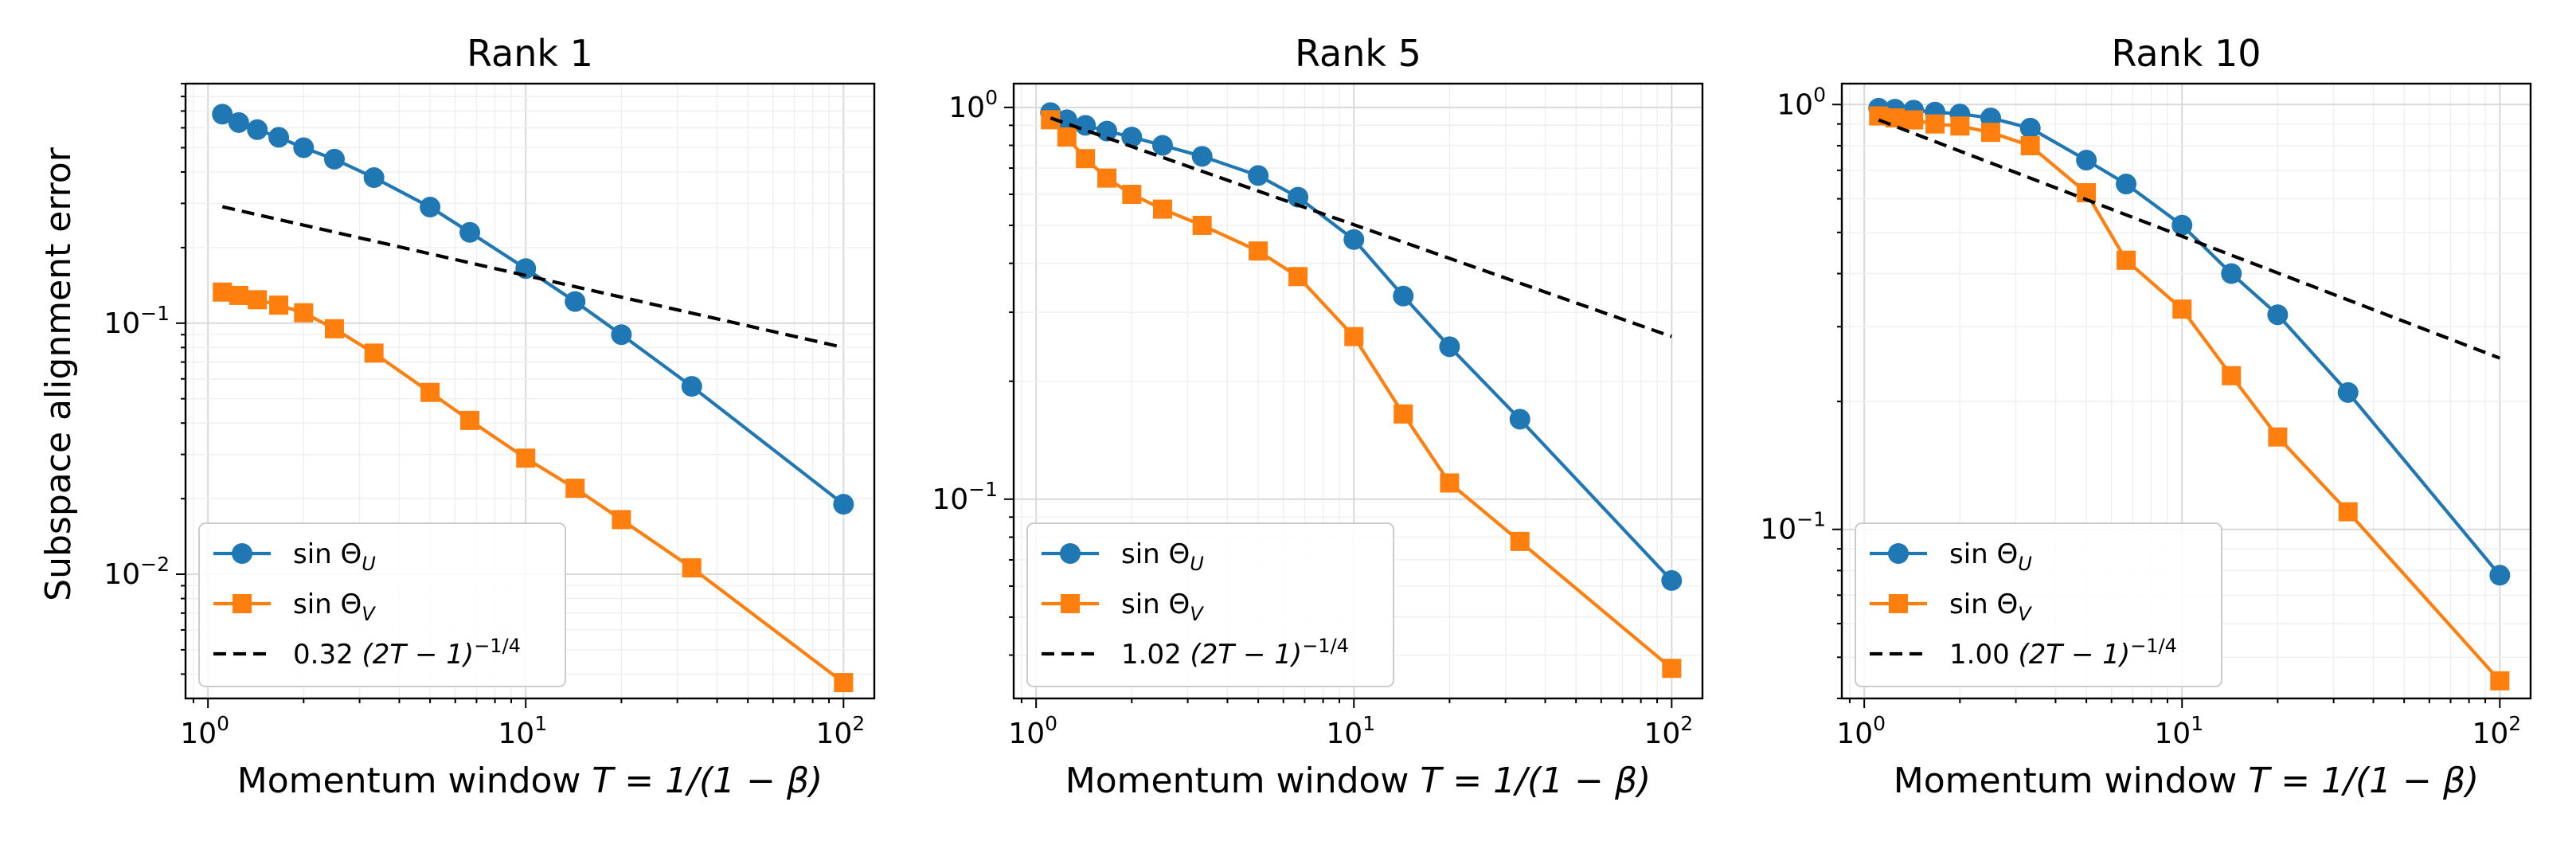 The image size is (2576, 841). What do you see at coordinates (1358, 53) in the screenshot?
I see `panel-title: Rank 5` at bounding box center [1358, 53].